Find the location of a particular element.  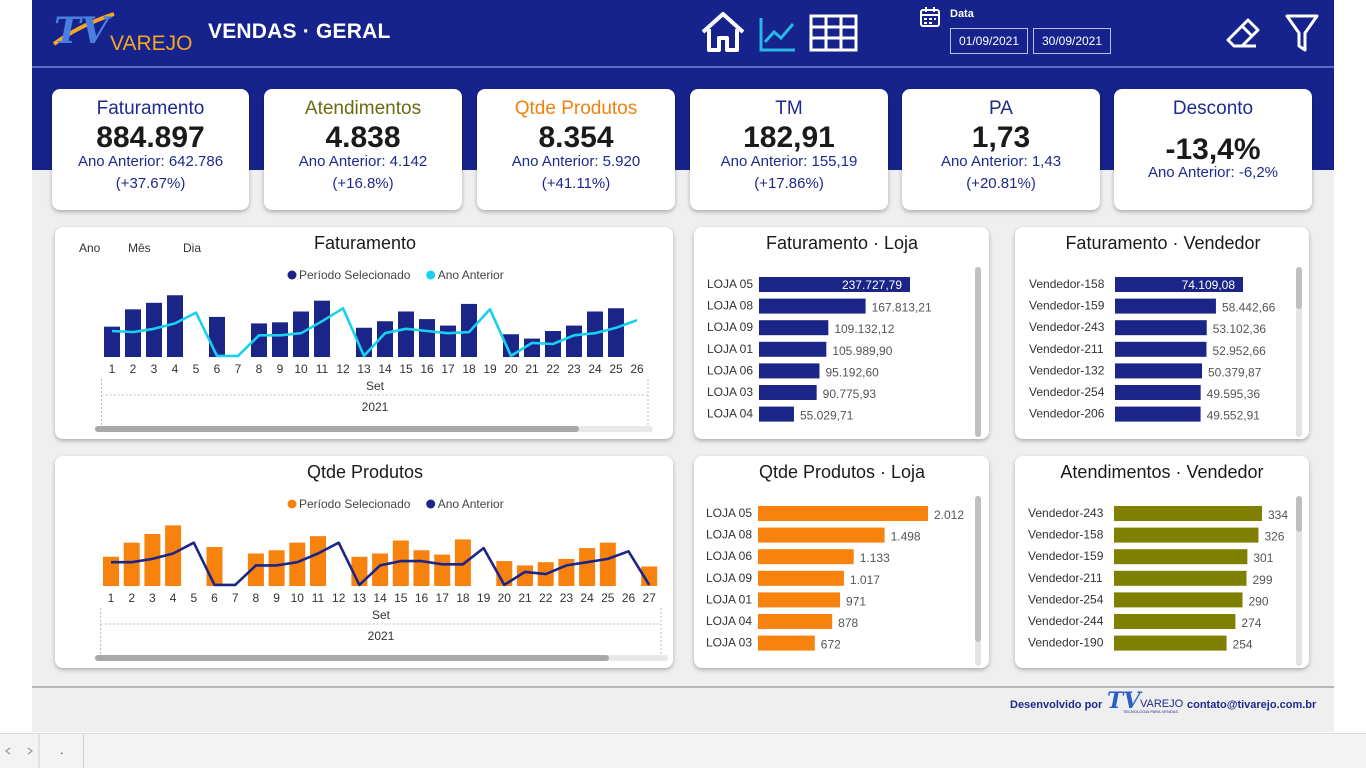

line-chart-icon is located at coordinates (777, 32).